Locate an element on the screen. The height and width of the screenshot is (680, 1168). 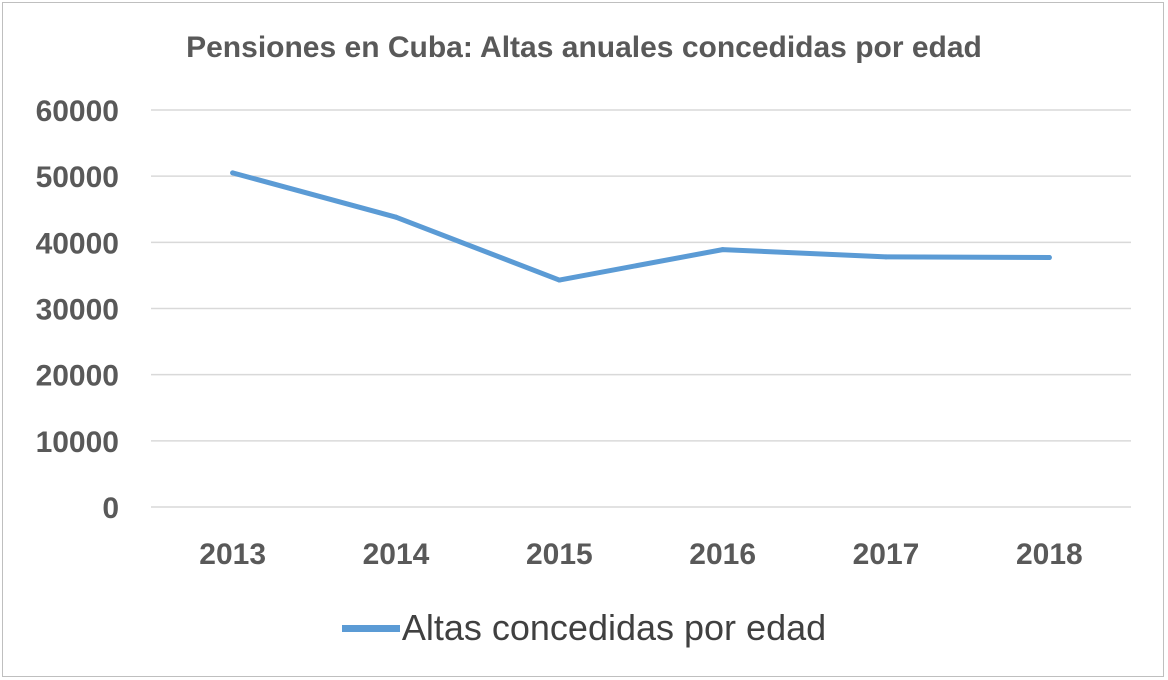
series-line is located at coordinates (641, 226).